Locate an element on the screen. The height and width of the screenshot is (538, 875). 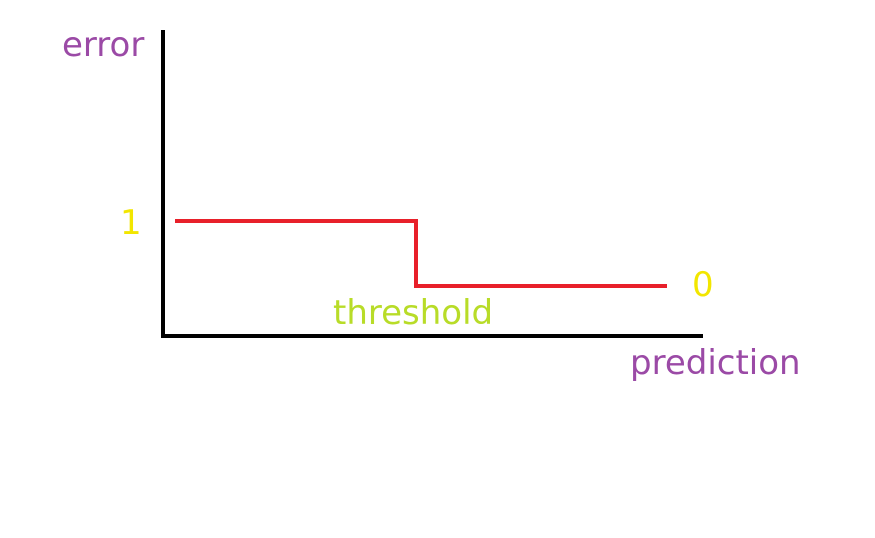
high-level-label: 1 is located at coordinates (131, 223).